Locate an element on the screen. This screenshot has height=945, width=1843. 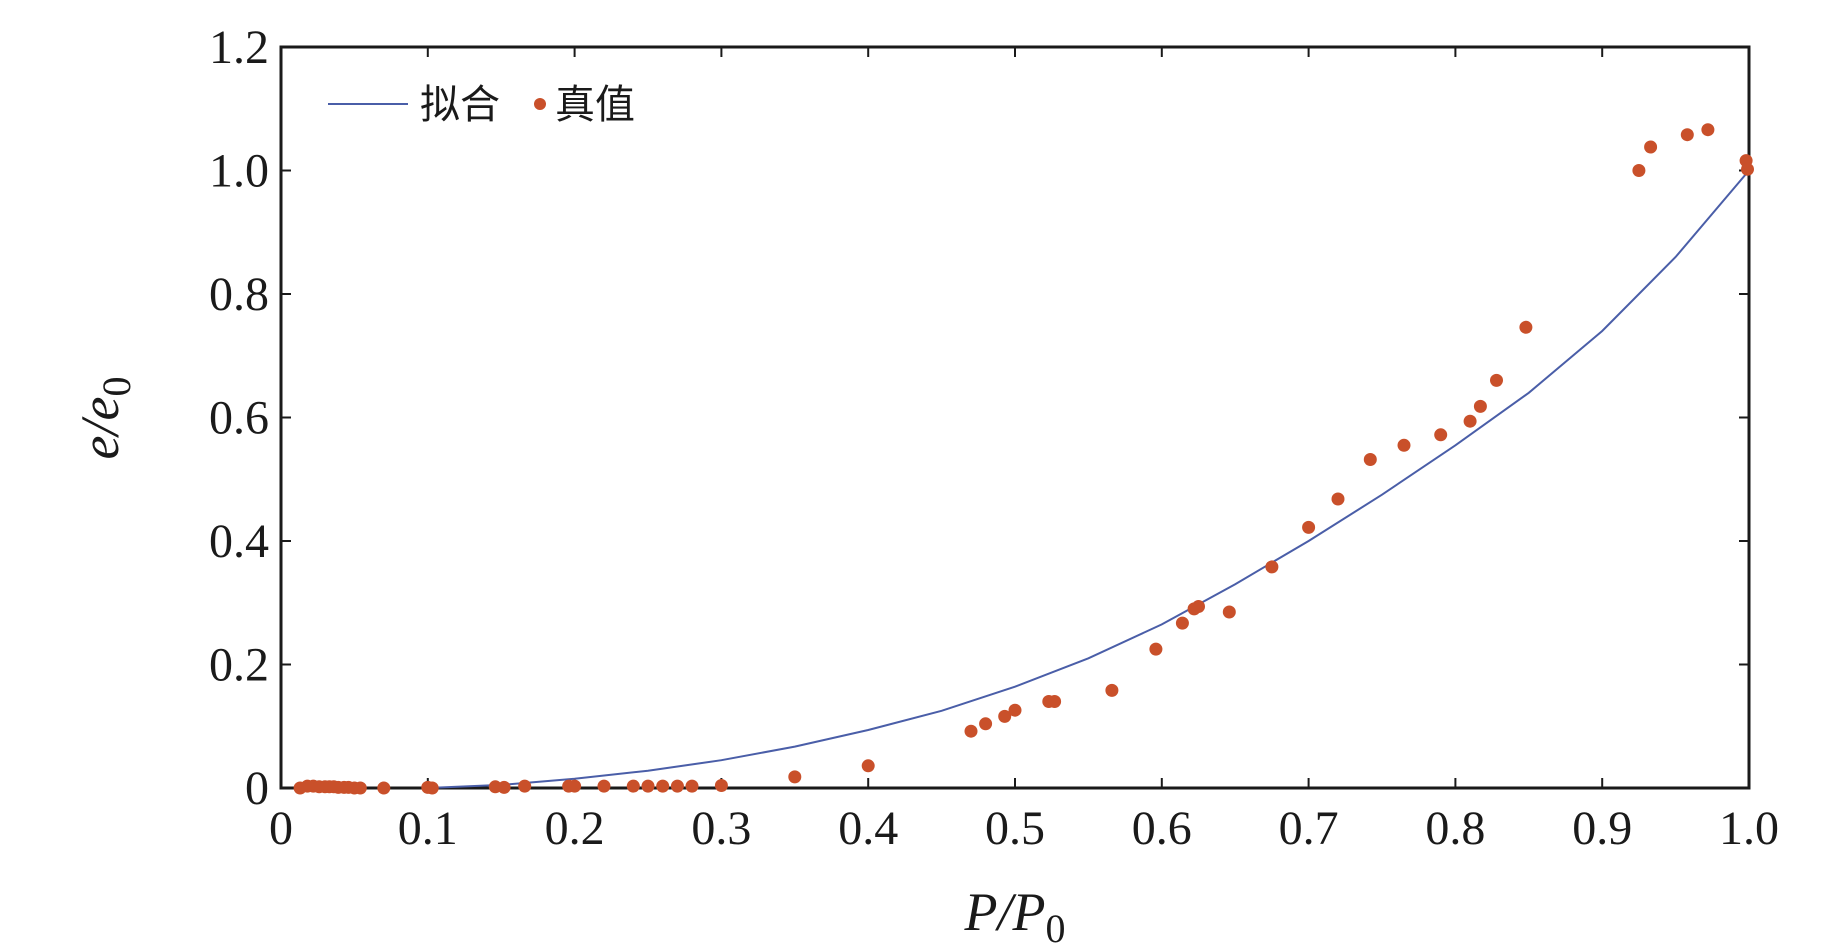
x-tick-label: 0.3 is located at coordinates (721, 828).